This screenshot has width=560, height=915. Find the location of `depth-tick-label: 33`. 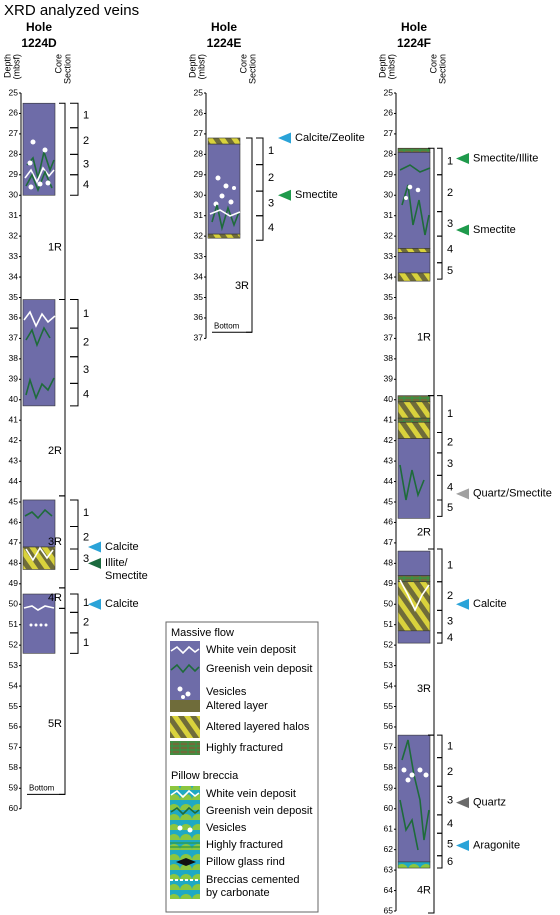

depth-tick-label: 33 is located at coordinates (14, 256).